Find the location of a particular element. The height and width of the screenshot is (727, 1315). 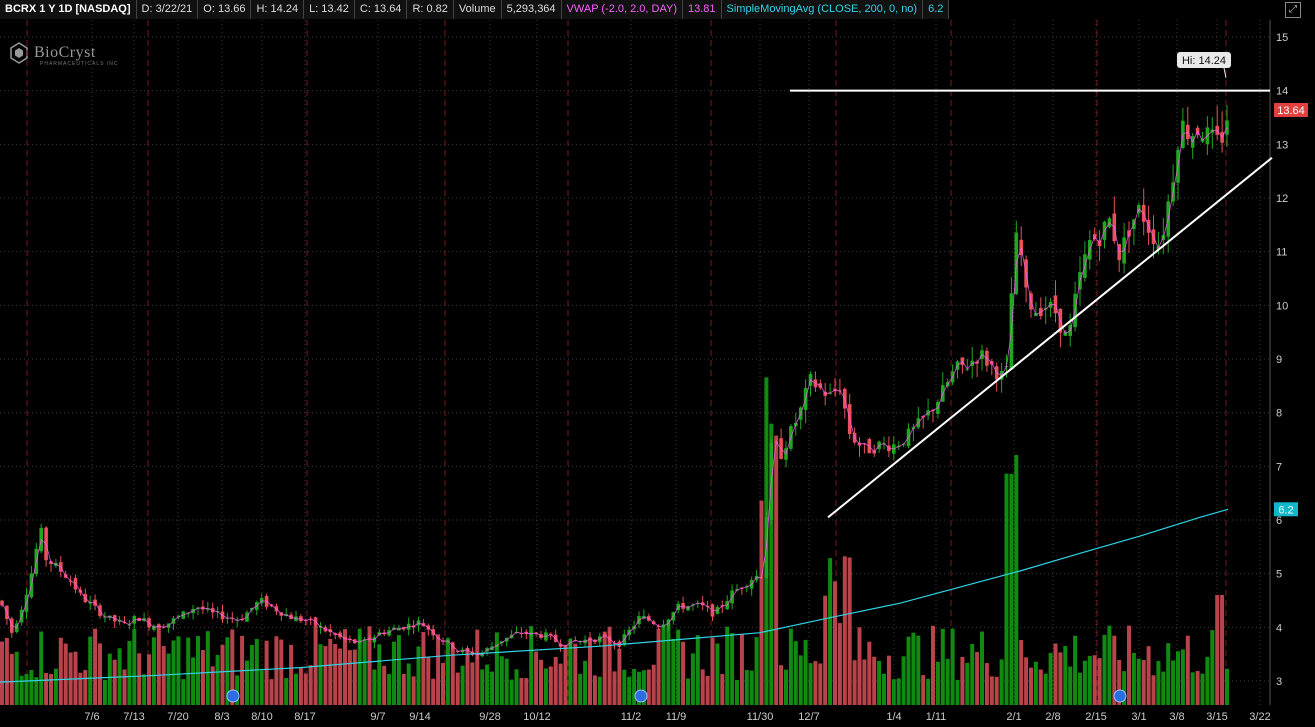

high-label: H: 14.24 is located at coordinates (278, 9).